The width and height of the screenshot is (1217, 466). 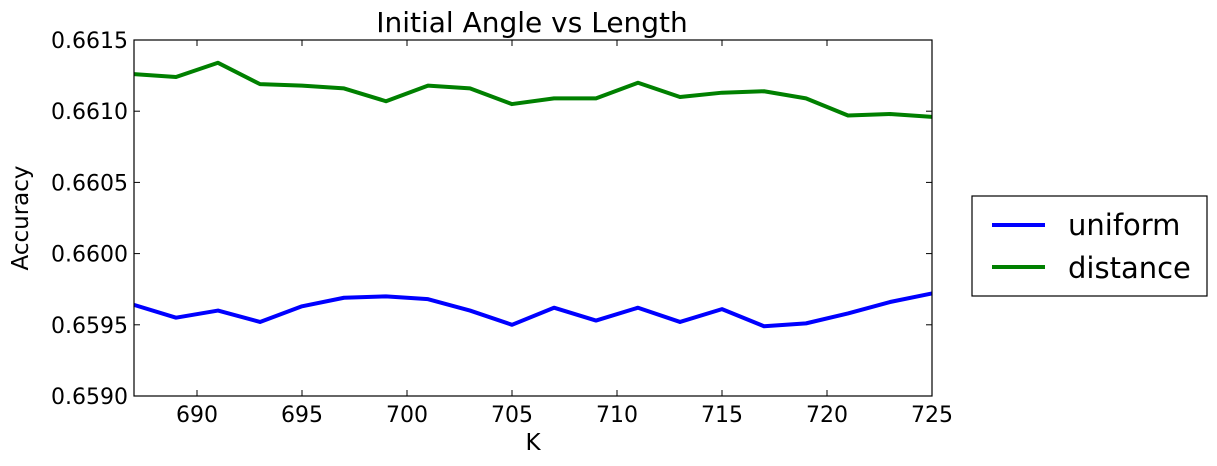 I want to click on y-tick-label: 0.6605, so click(x=89, y=183).